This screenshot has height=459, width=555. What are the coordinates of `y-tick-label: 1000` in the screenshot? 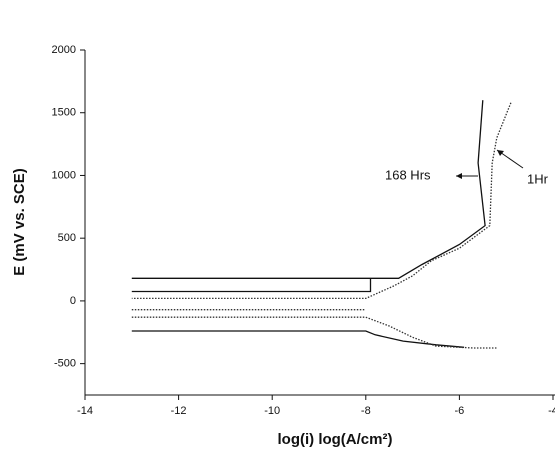 It's located at (64, 175).